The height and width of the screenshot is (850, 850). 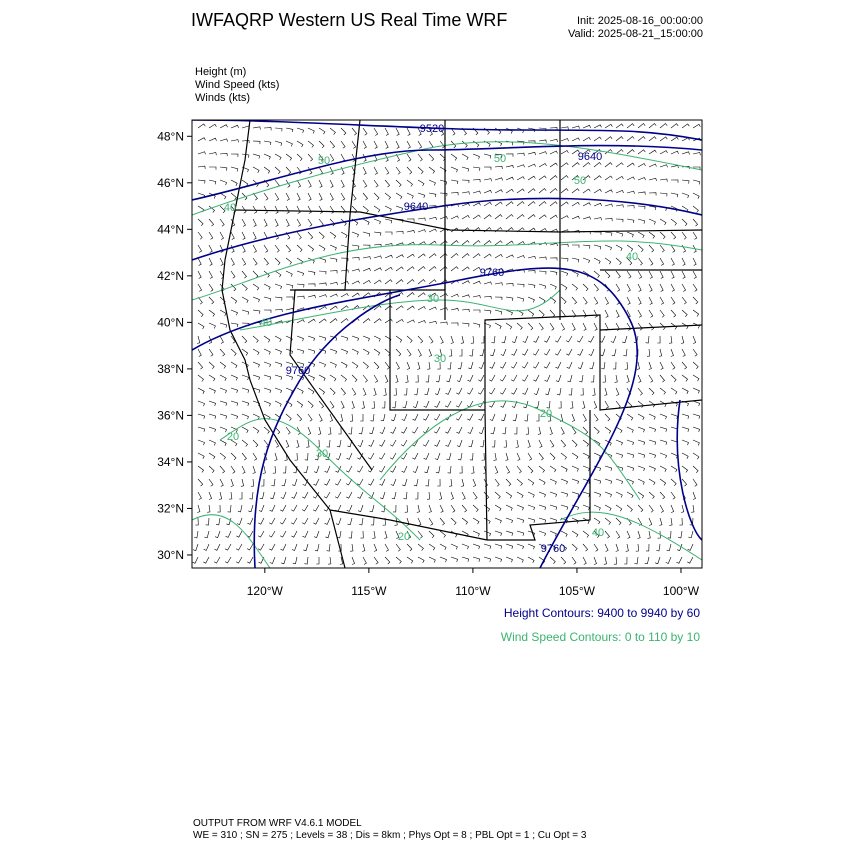 What do you see at coordinates (170, 508) in the screenshot?
I see `y-tick-label: 32°N` at bounding box center [170, 508].